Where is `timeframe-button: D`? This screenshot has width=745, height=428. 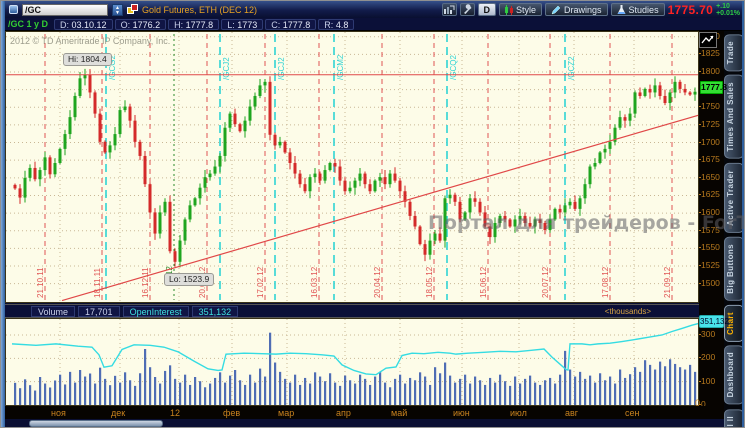
timeframe-button: D is located at coordinates (487, 9).